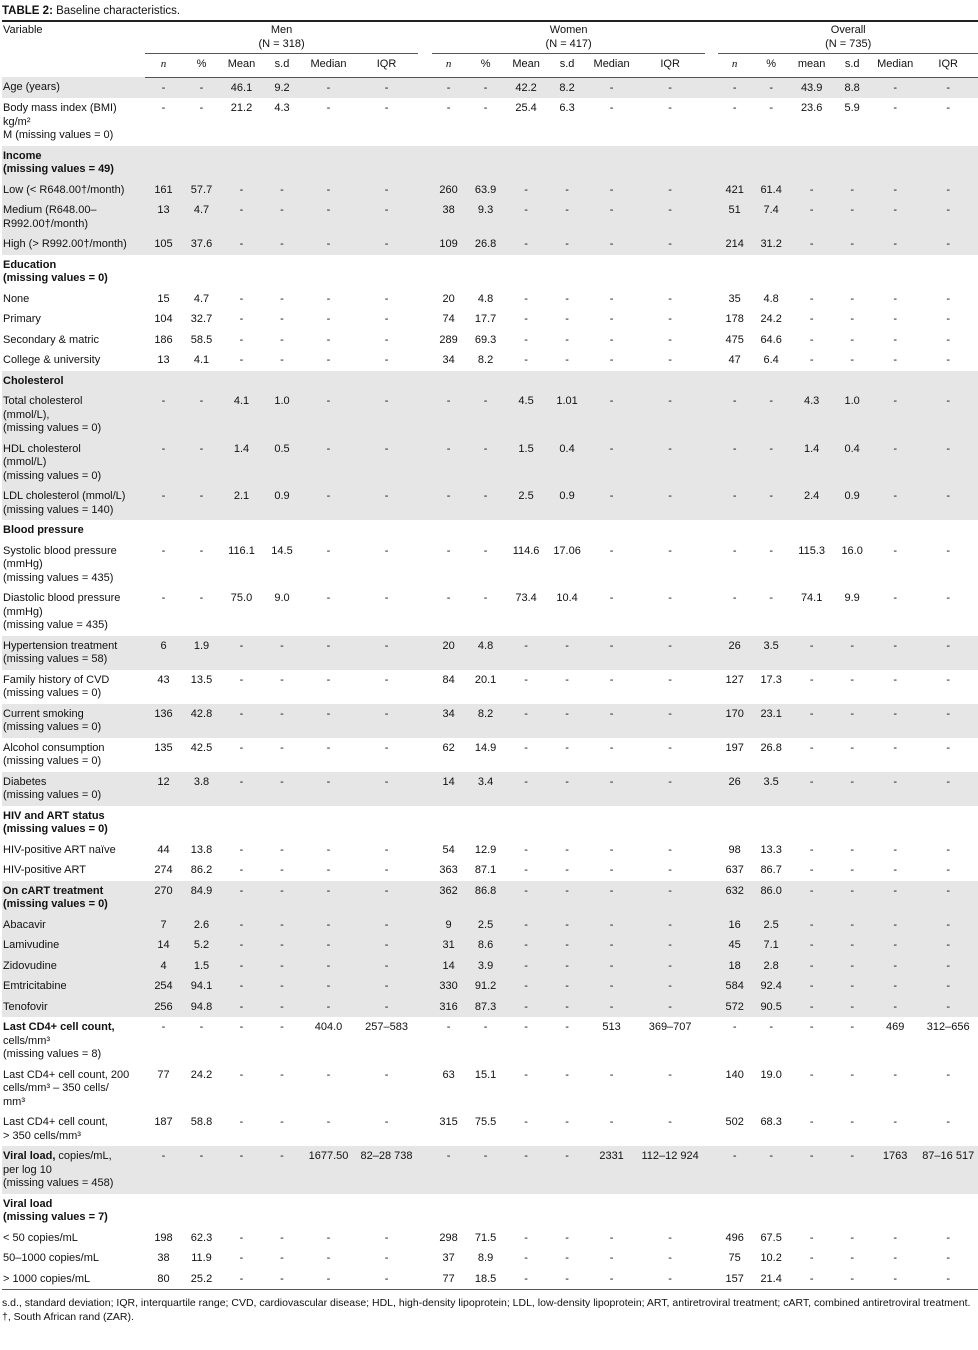 The height and width of the screenshot is (1350, 978). Describe the element at coordinates (485, 1122) in the screenshot. I see `cell-value: 75.5` at that location.